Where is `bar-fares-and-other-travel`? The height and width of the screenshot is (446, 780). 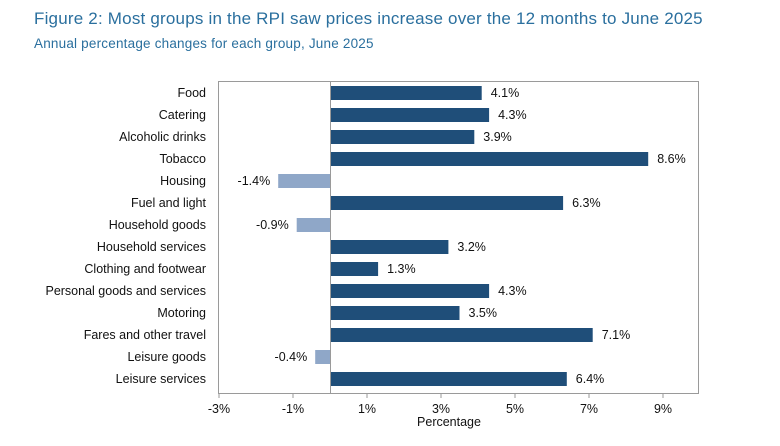 bar-fares-and-other-travel is located at coordinates (461, 335).